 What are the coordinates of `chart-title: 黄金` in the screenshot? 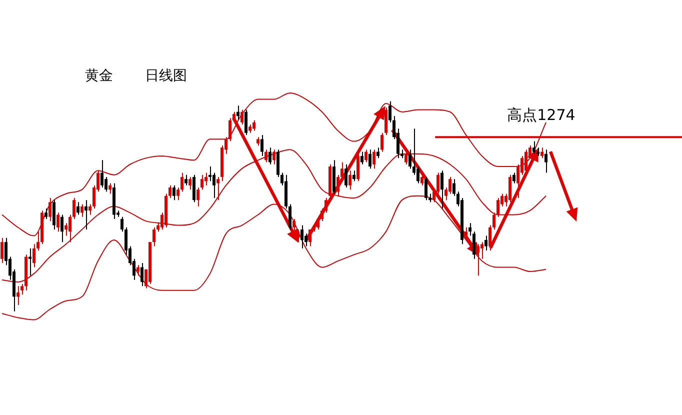 It's located at (99, 76).